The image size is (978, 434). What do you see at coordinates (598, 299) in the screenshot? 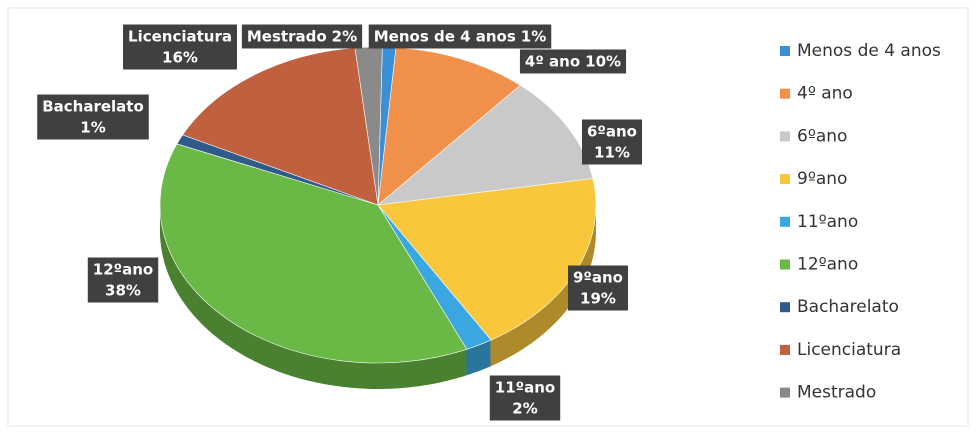
I see `data-label-value: 19%` at bounding box center [598, 299].